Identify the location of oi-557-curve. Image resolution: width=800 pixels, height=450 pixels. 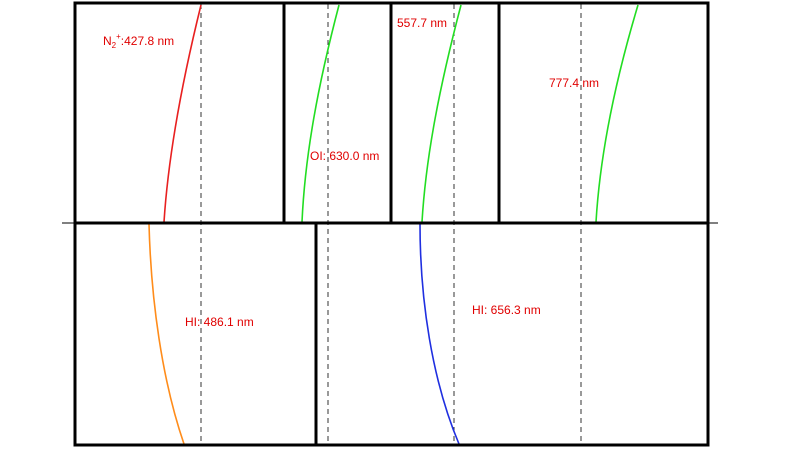
(441, 113).